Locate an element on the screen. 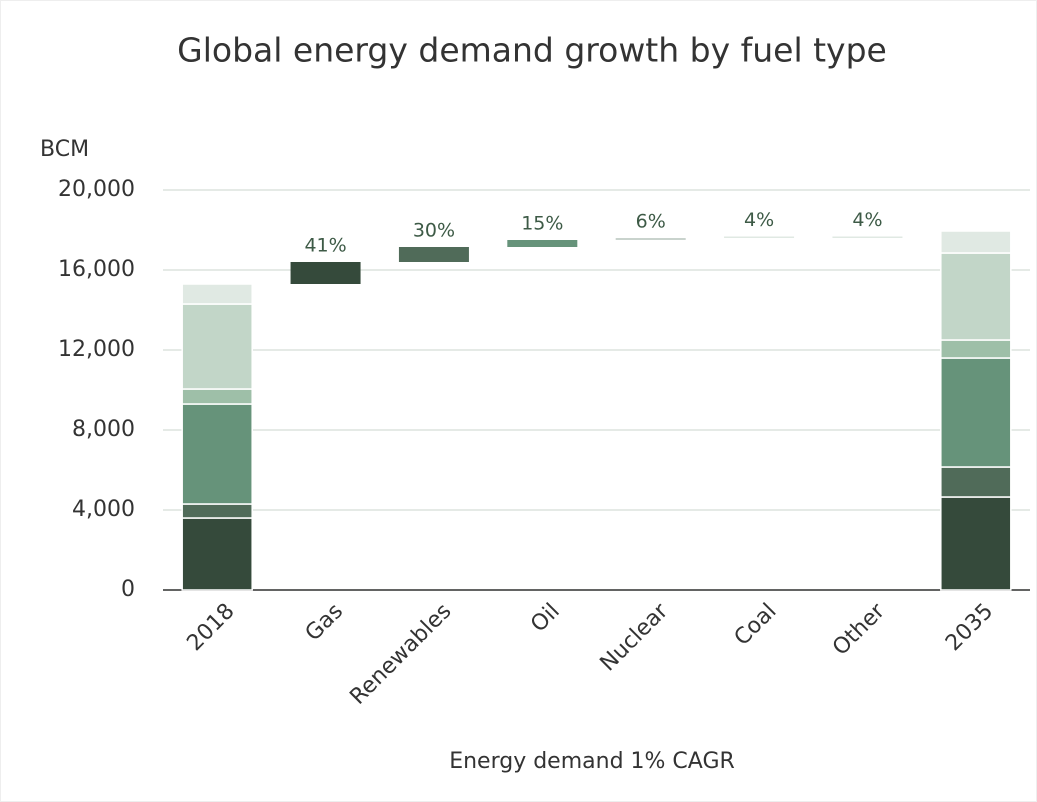 The height and width of the screenshot is (802, 1037). y-tick-label: 12,000 is located at coordinates (96, 349).